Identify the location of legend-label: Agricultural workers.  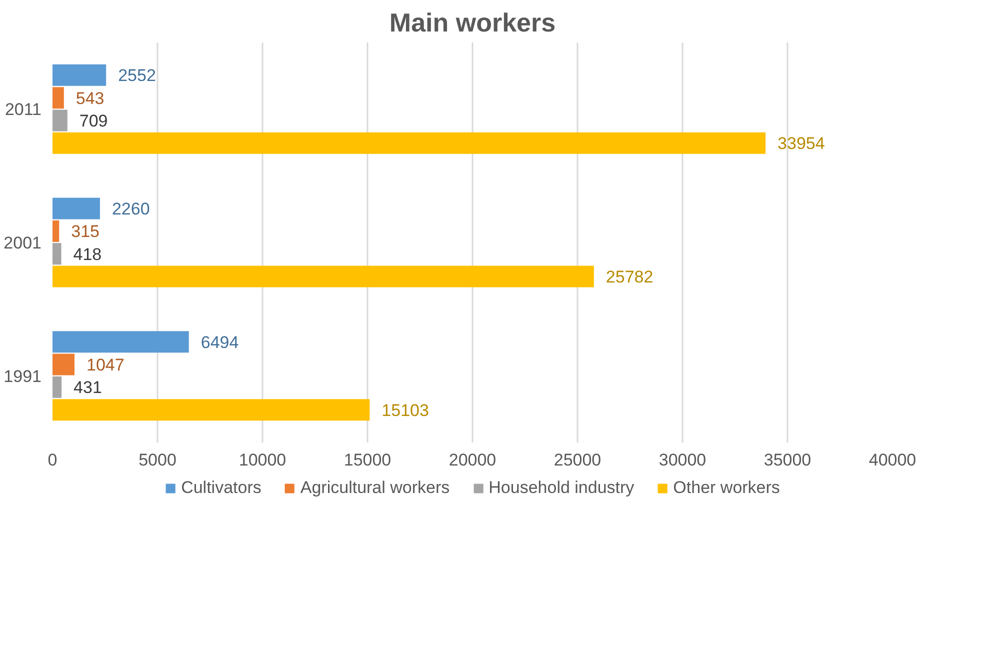
(375, 488).